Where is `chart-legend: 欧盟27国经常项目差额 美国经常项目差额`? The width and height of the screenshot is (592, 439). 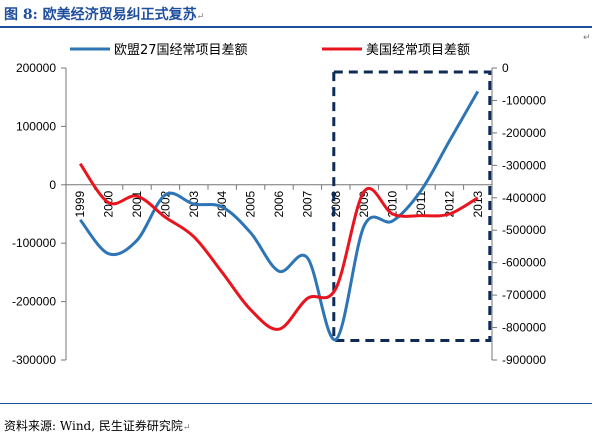
chart-legend: 欧盟27国经常项目差额 美国经常项目差额 is located at coordinates (270, 50).